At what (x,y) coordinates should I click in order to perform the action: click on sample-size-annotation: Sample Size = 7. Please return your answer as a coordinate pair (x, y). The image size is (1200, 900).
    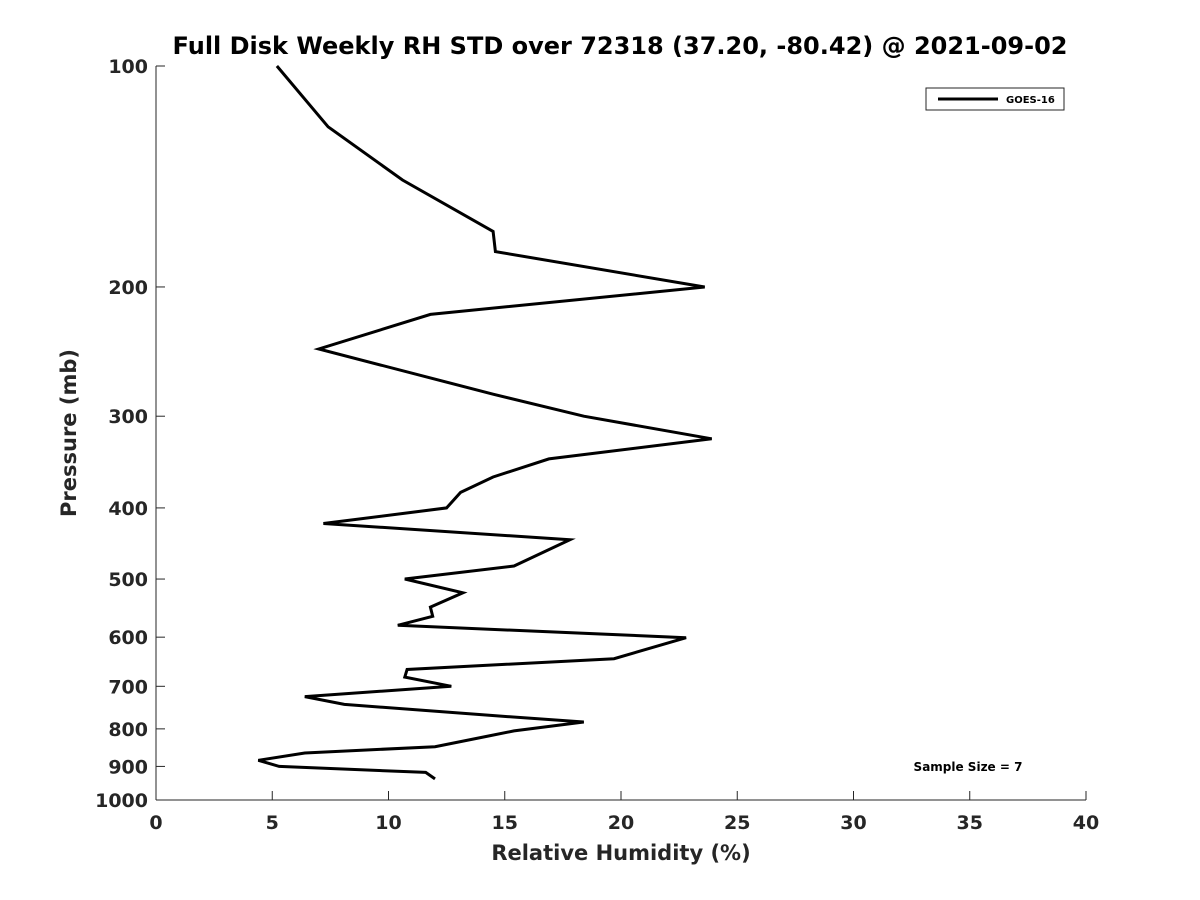
    Looking at the image, I should click on (968, 767).